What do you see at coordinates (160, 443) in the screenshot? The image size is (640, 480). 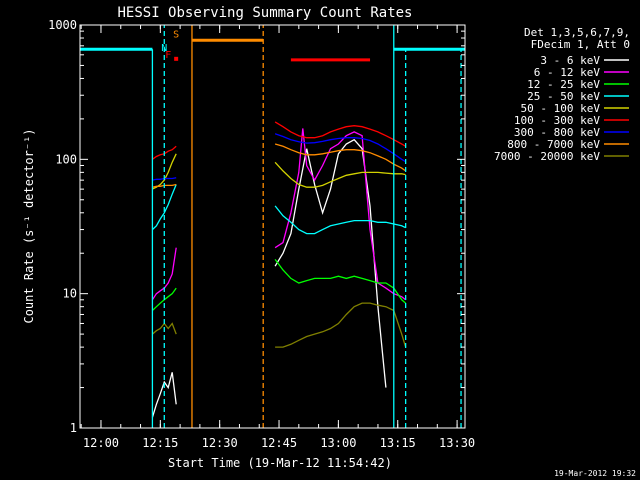 I see `x-tick-label: 12:15` at bounding box center [160, 443].